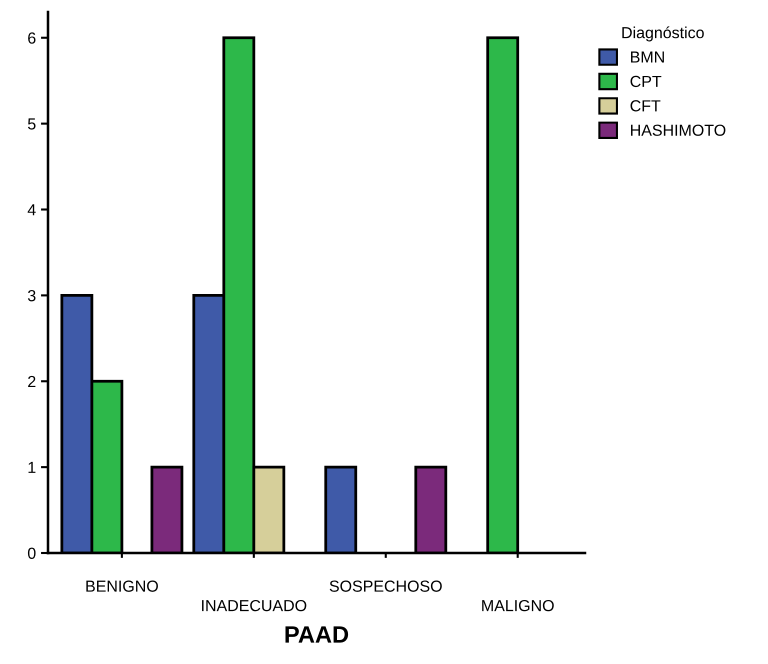 The height and width of the screenshot is (664, 768). I want to click on y-tick-label: 2, so click(32, 382).